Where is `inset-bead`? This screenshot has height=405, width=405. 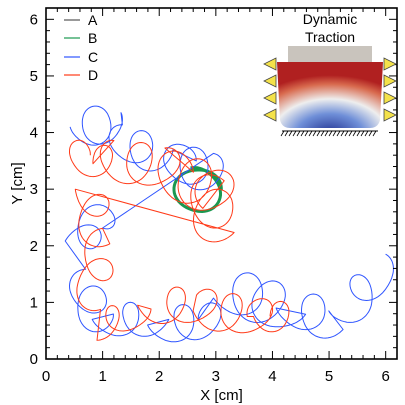 inset-bead is located at coordinates (330, 54).